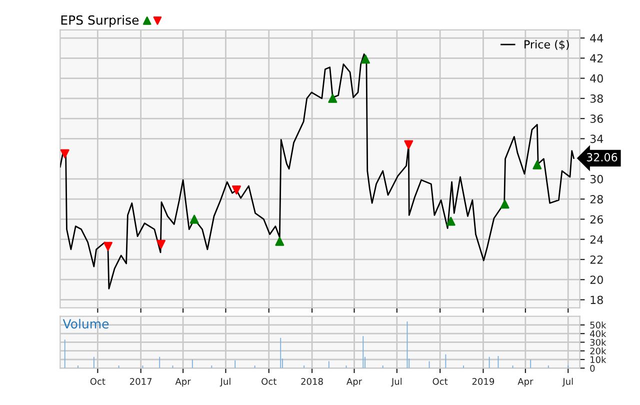 This screenshot has height=405, width=640. What do you see at coordinates (596, 280) in the screenshot?
I see `y-tick-label: 20` at bounding box center [596, 280].